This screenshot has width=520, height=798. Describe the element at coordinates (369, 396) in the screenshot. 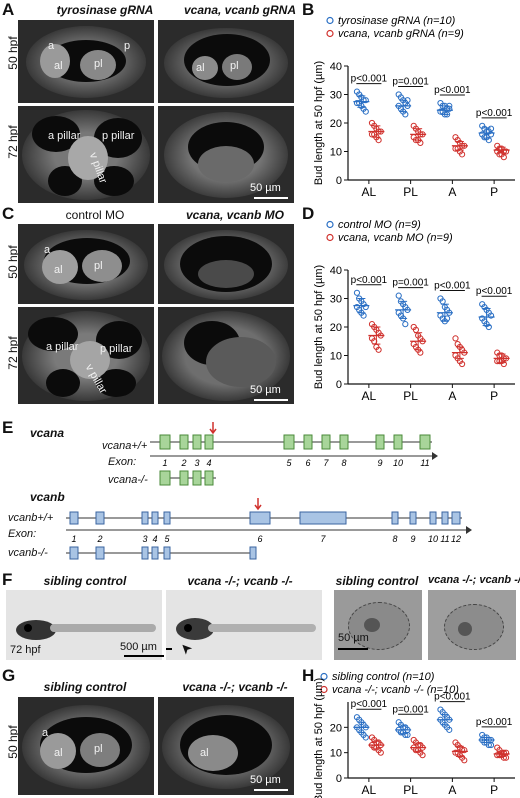

I see `x-tick-label: AL` at that location.